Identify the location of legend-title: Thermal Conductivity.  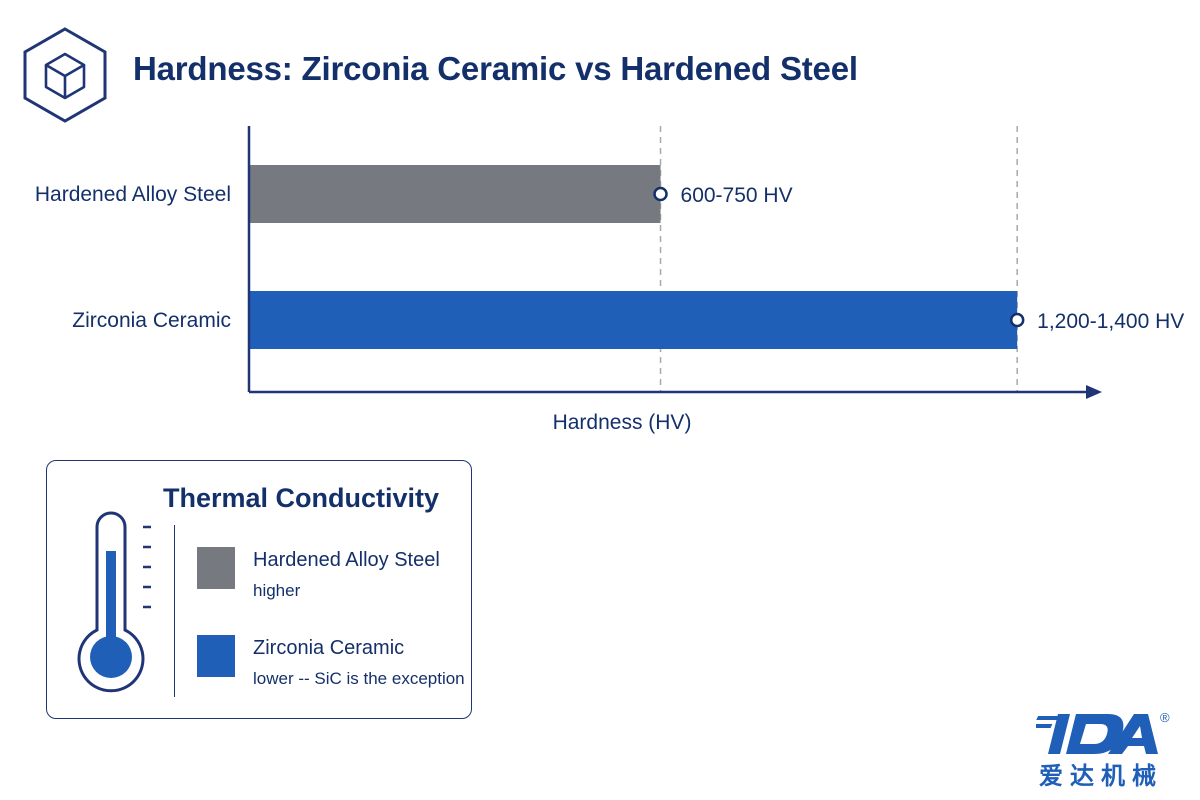
(301, 498).